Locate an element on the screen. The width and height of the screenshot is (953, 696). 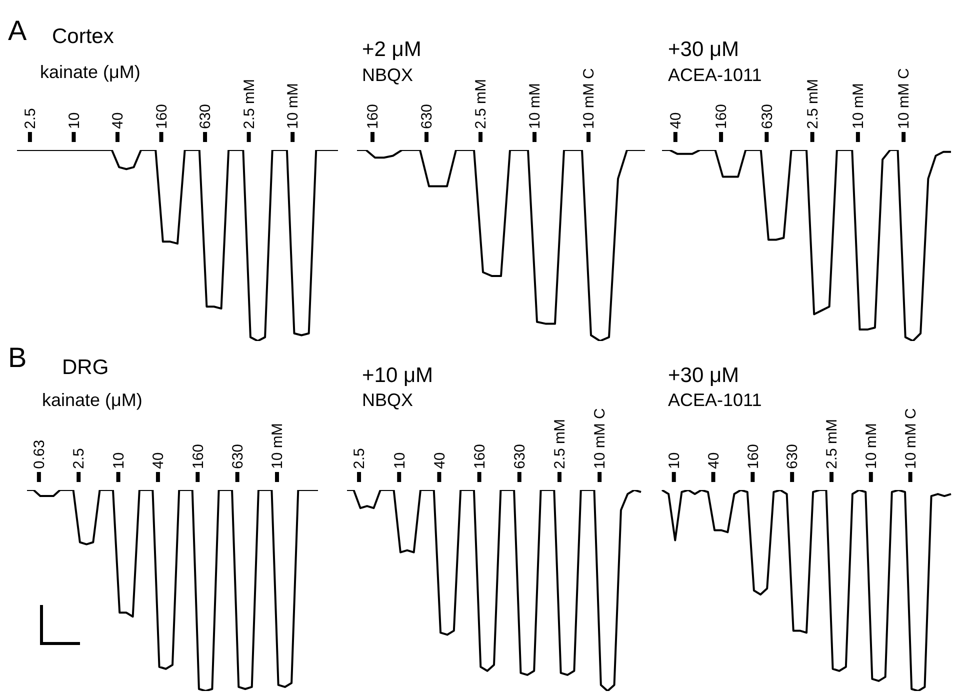
chart-title: +2 μM is located at coordinates (392, 50).